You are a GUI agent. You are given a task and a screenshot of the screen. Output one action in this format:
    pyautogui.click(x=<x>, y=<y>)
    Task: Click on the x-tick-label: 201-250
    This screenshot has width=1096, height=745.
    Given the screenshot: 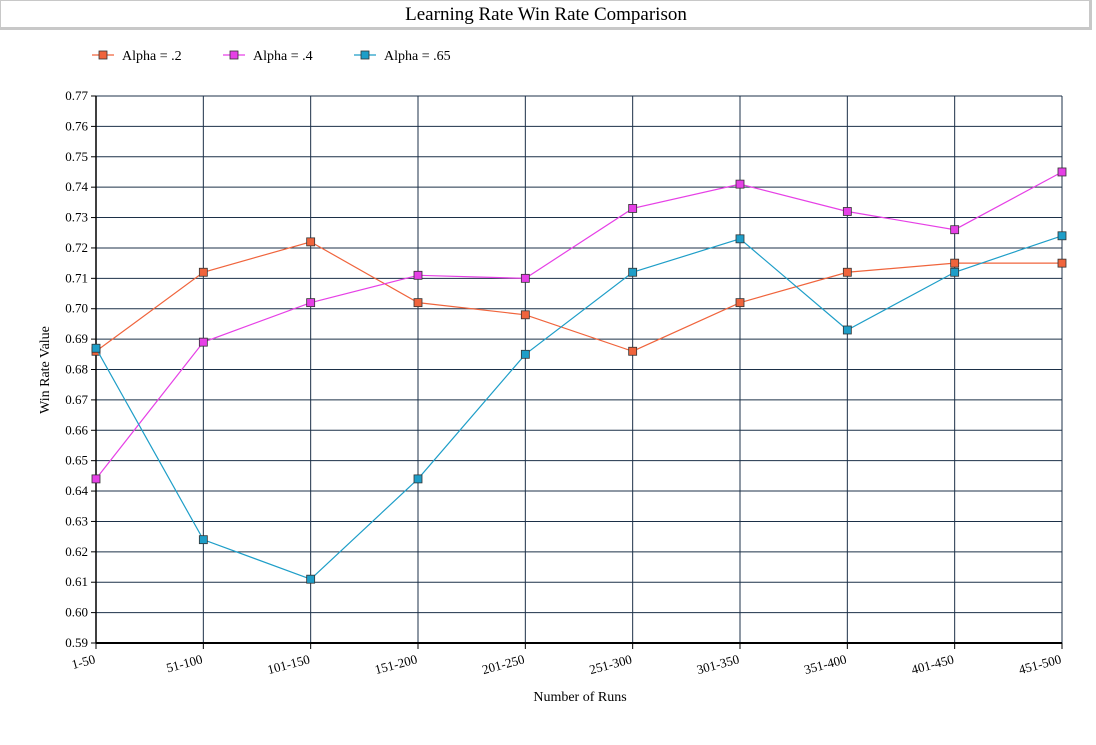 What is the action you would take?
    pyautogui.click(x=503, y=664)
    